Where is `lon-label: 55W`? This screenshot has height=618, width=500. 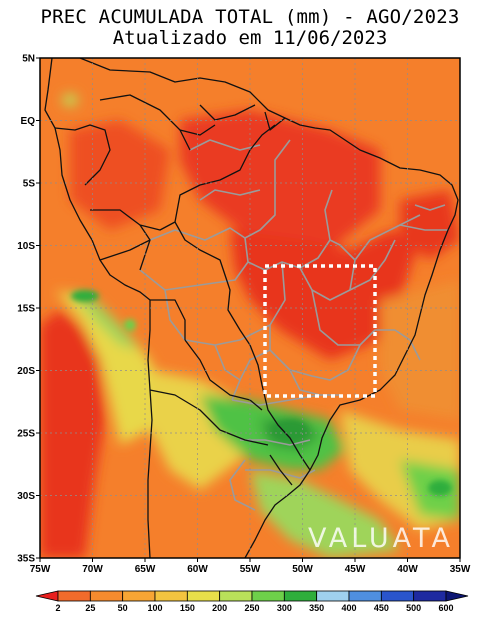 lon-label: 55W is located at coordinates (250, 569).